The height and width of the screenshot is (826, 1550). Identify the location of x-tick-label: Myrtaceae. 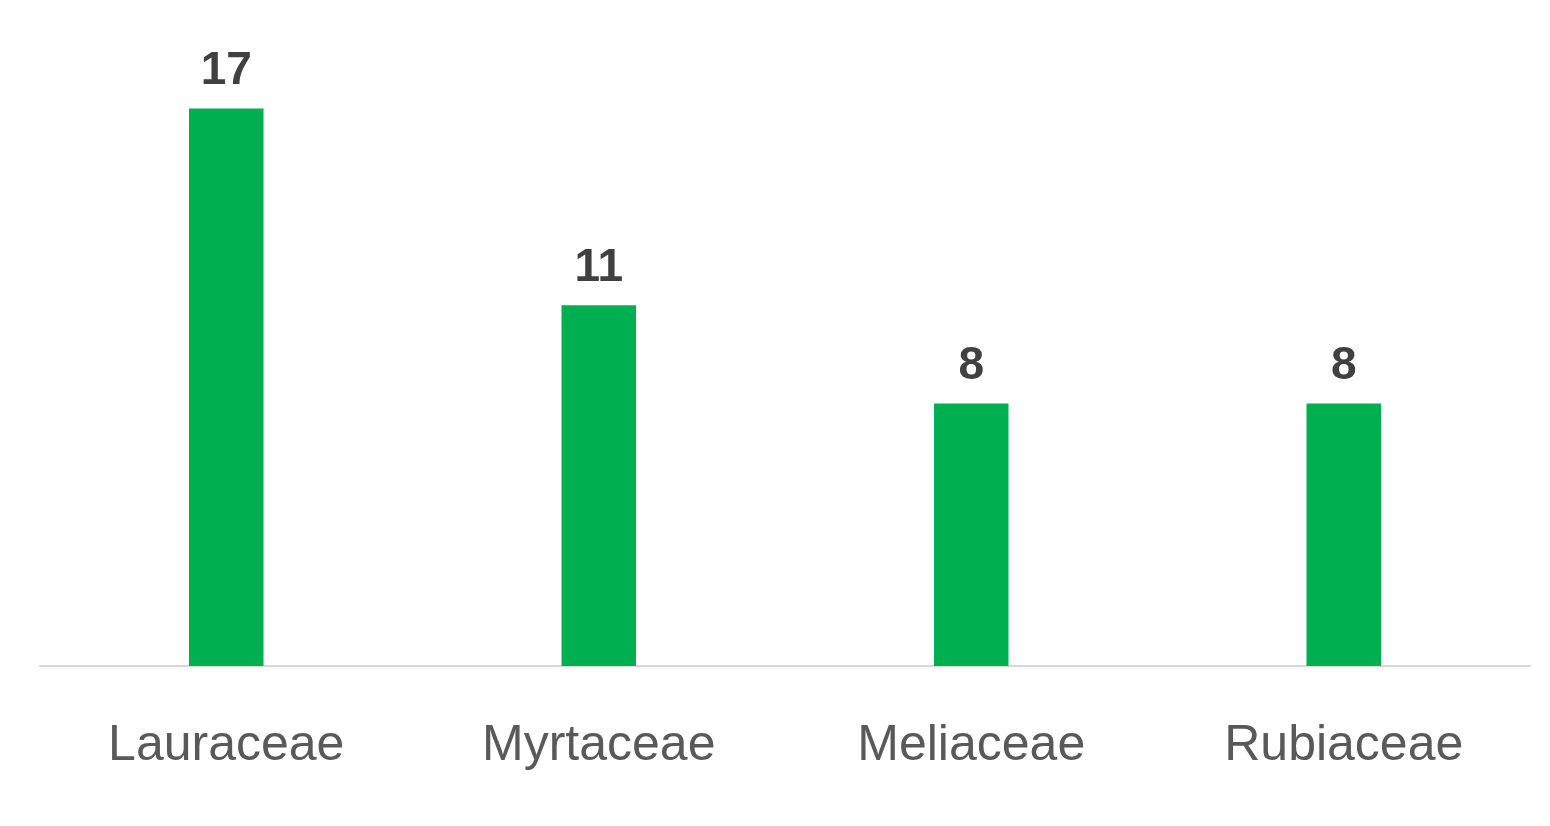
(599, 742).